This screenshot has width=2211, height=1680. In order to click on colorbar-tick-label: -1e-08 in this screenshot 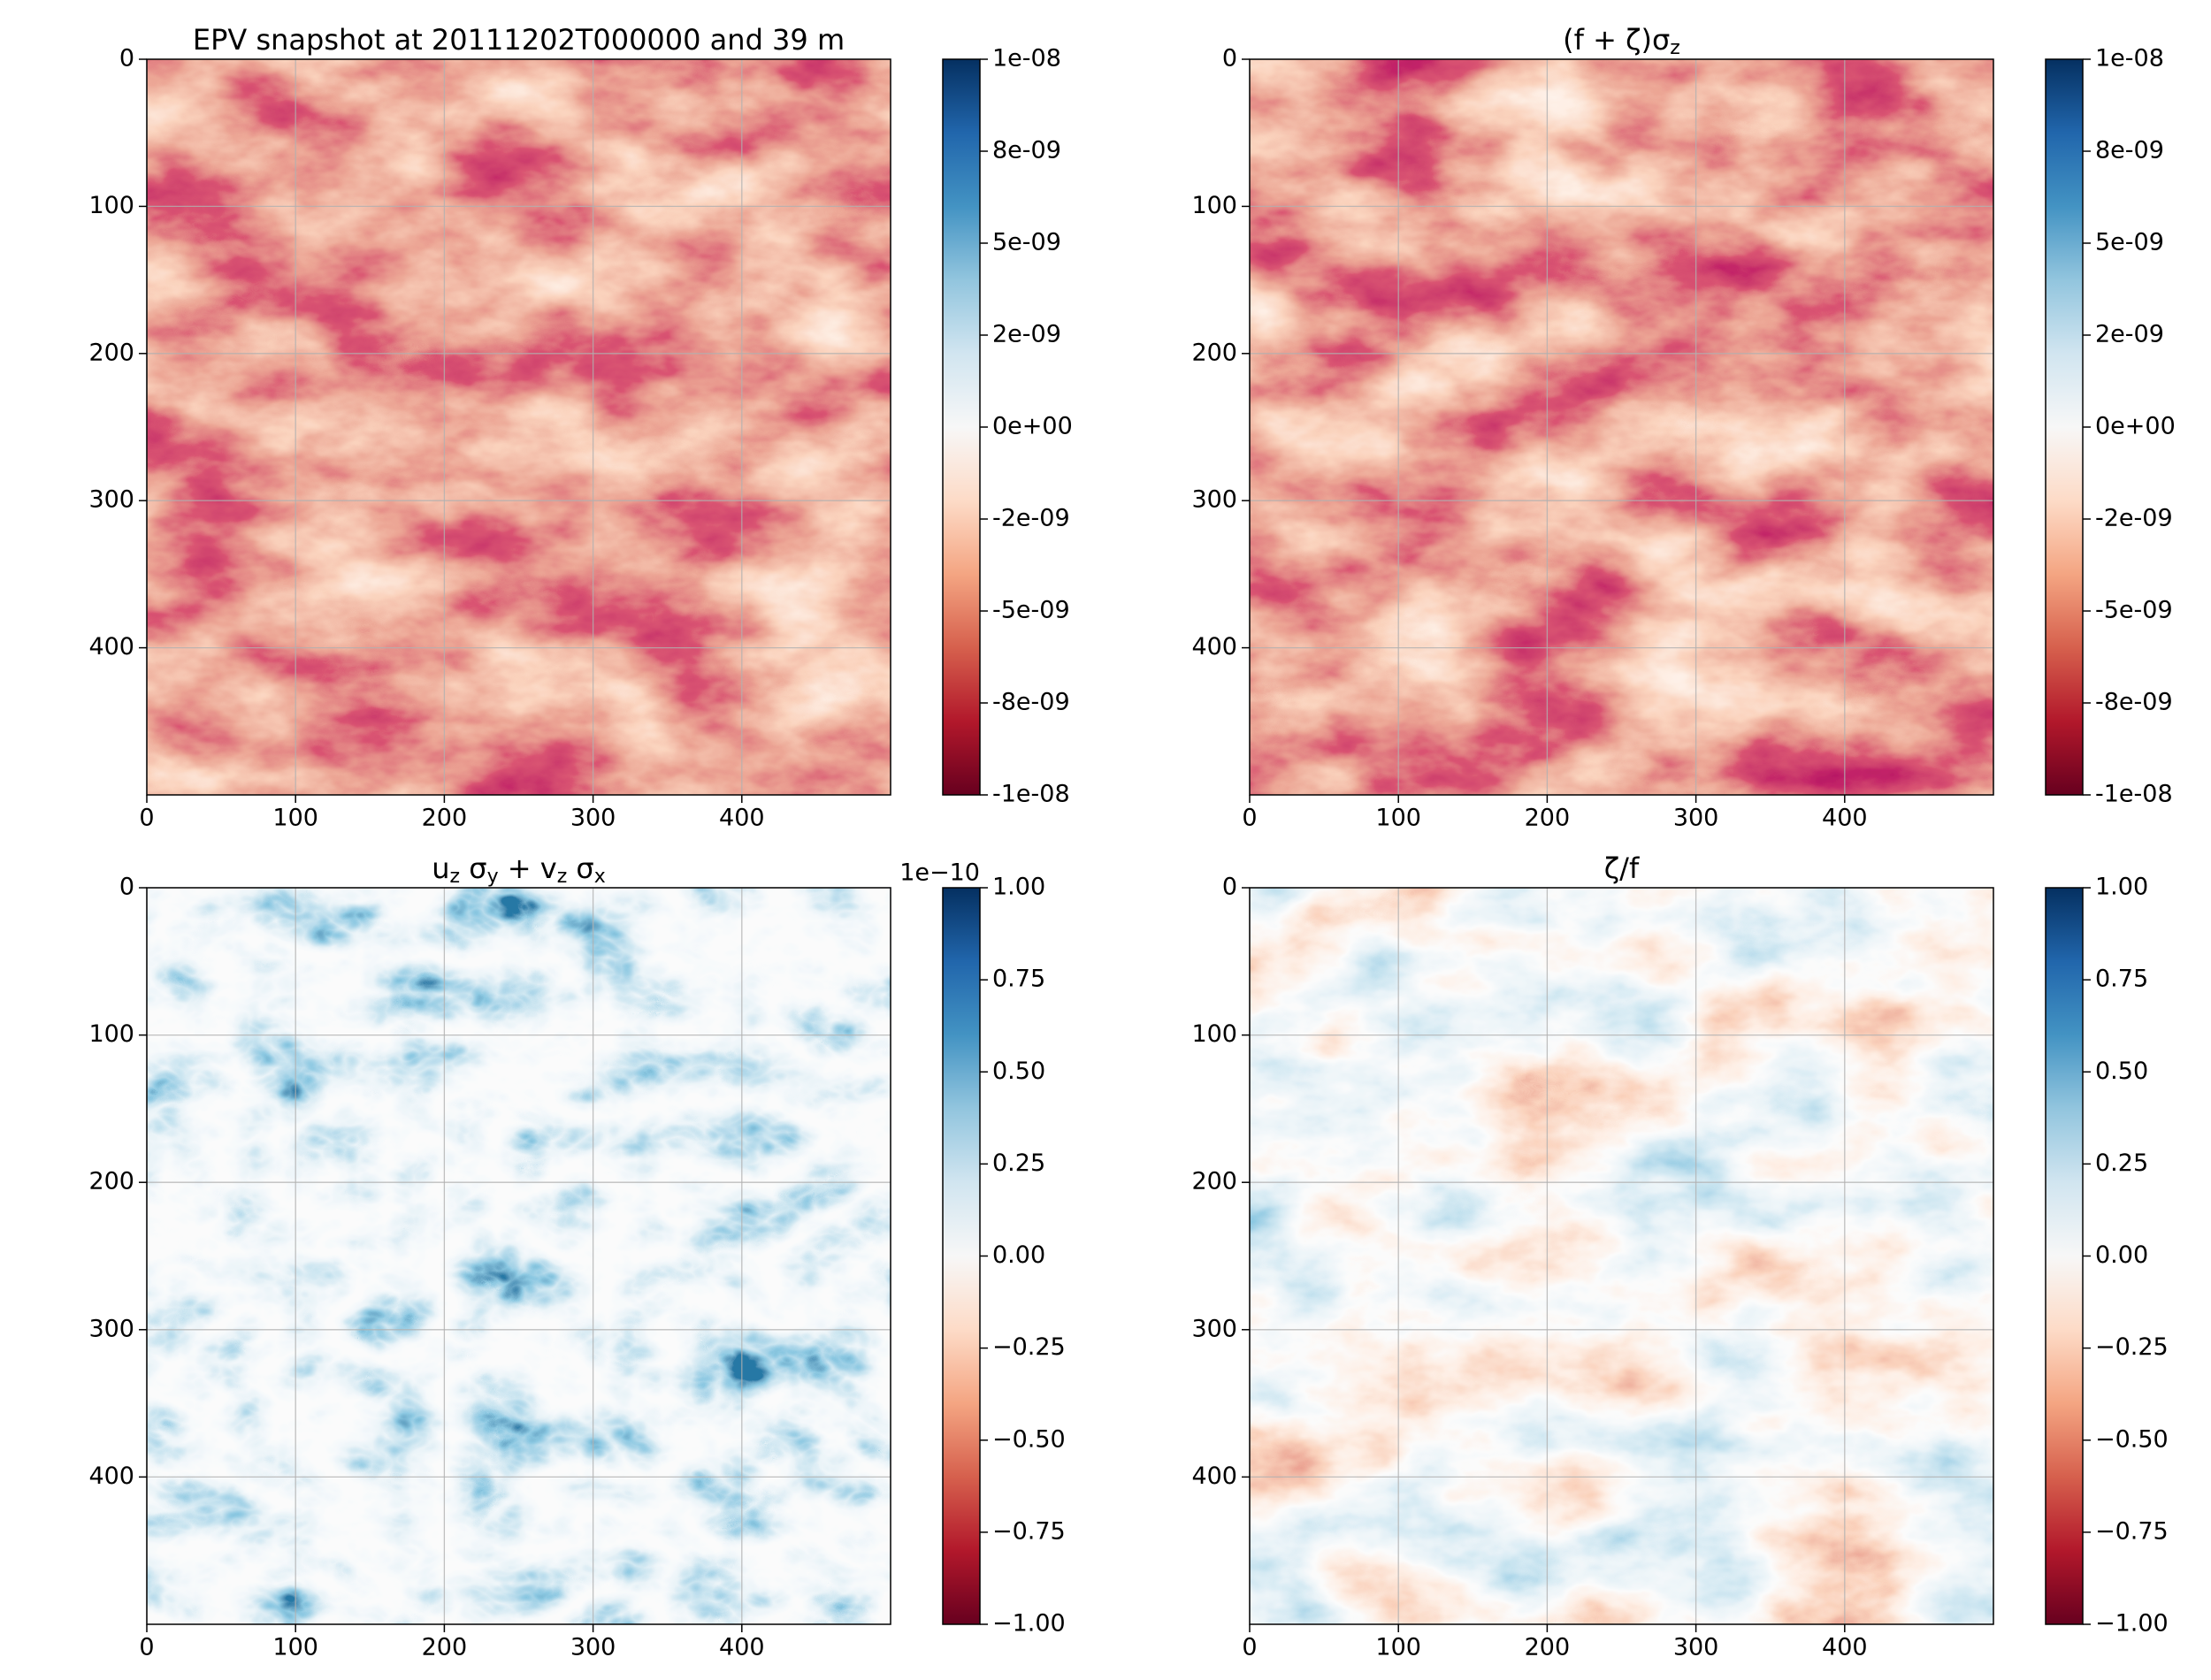, I will do `click(1031, 794)`.